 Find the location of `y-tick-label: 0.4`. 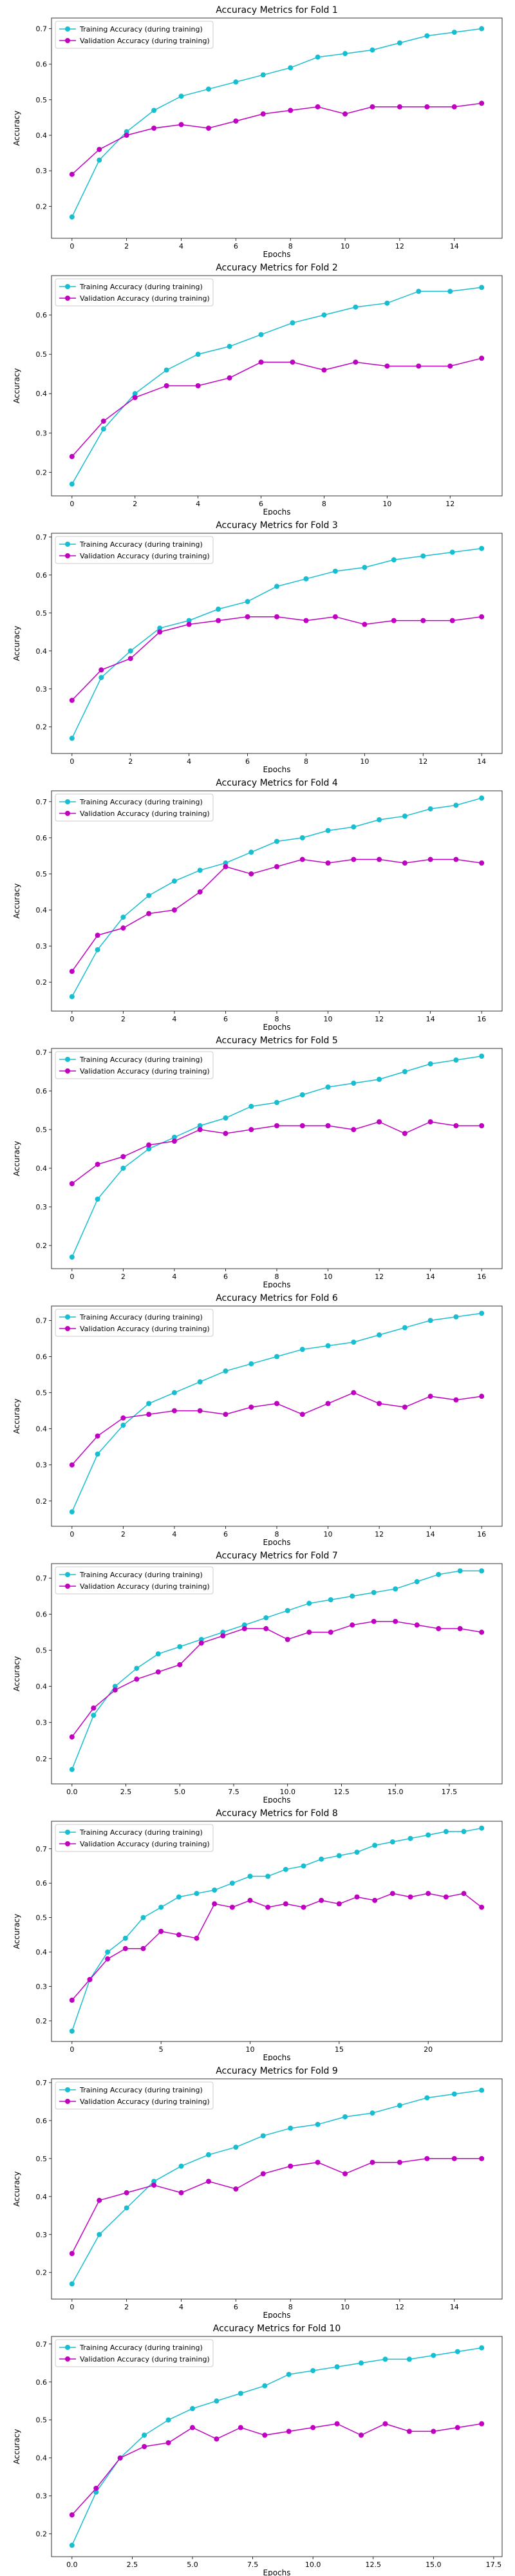

y-tick-label: 0.4 is located at coordinates (42, 1952).